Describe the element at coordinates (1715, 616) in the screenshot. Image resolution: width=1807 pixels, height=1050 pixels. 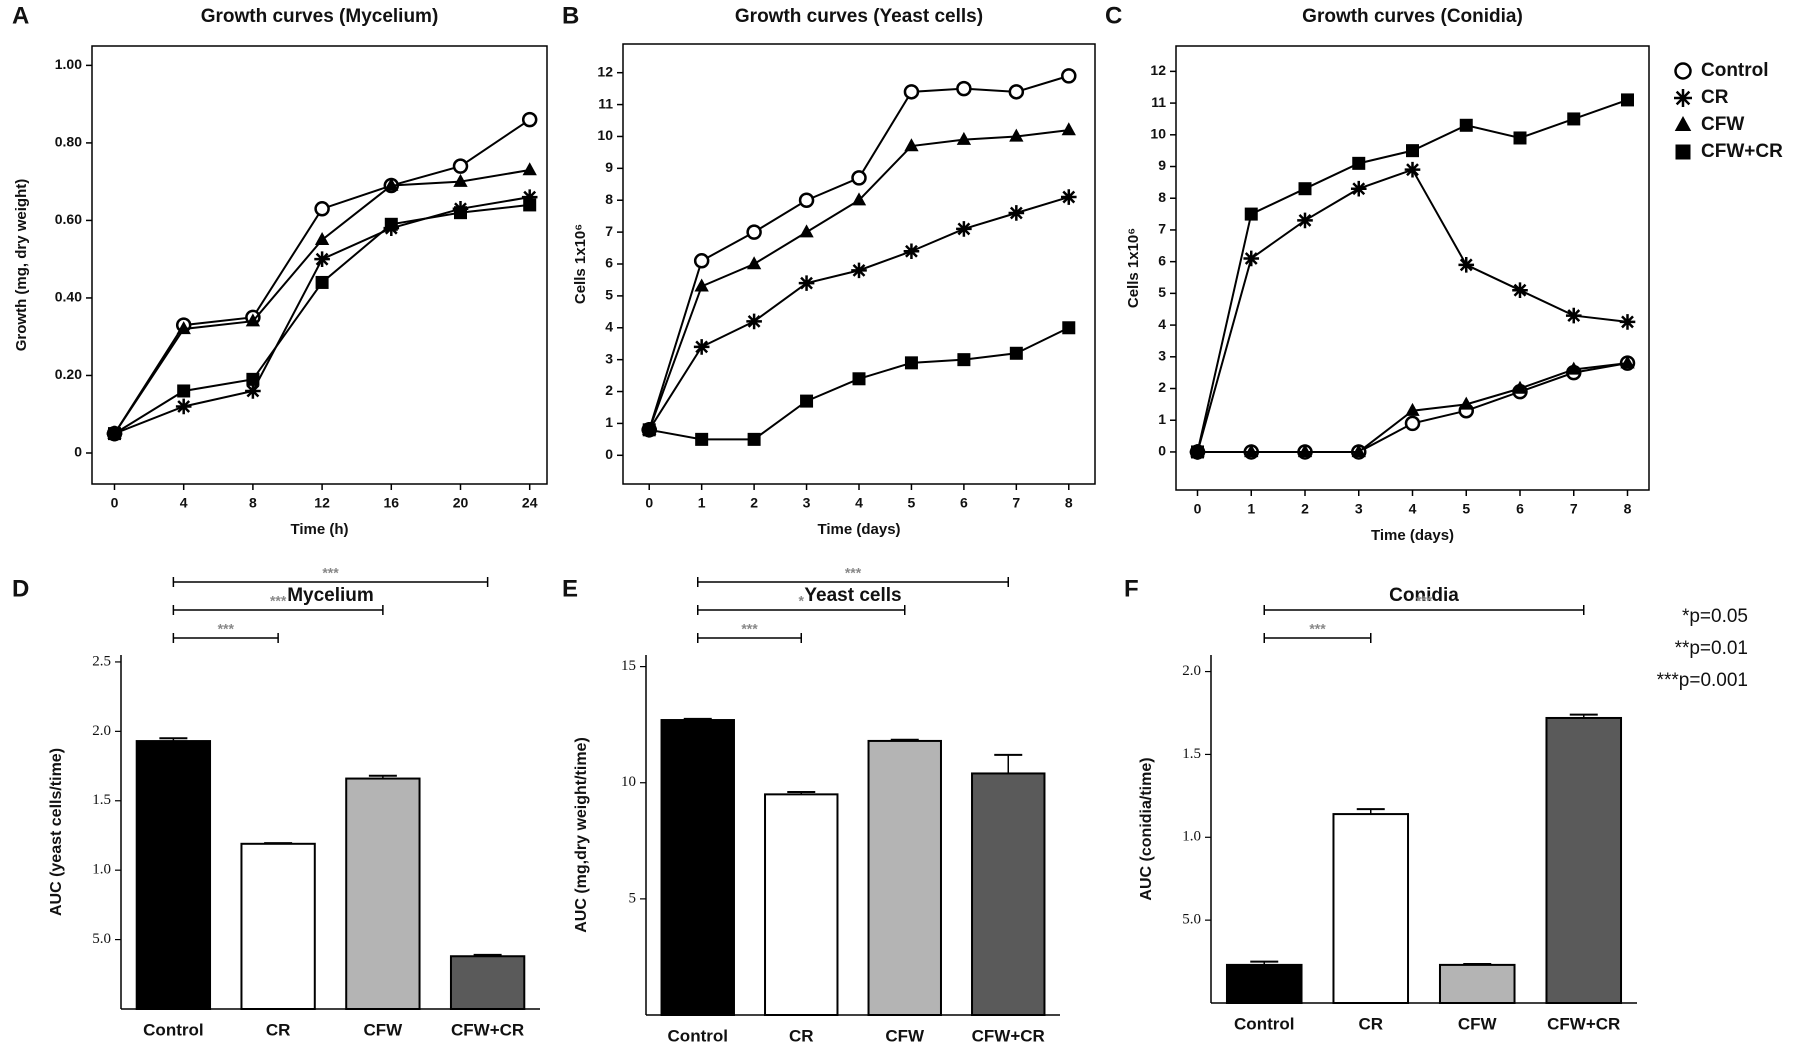
I see `annotation: *p=0.05` at that location.